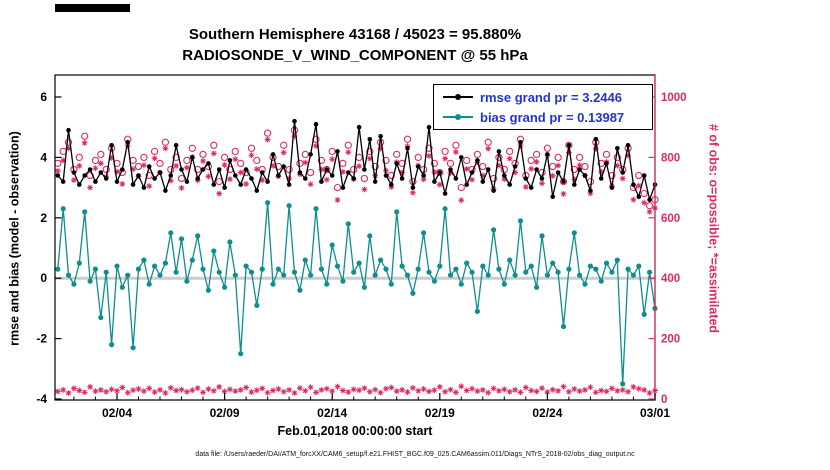  I want to click on x-tick-label: 02/04, so click(117, 413).